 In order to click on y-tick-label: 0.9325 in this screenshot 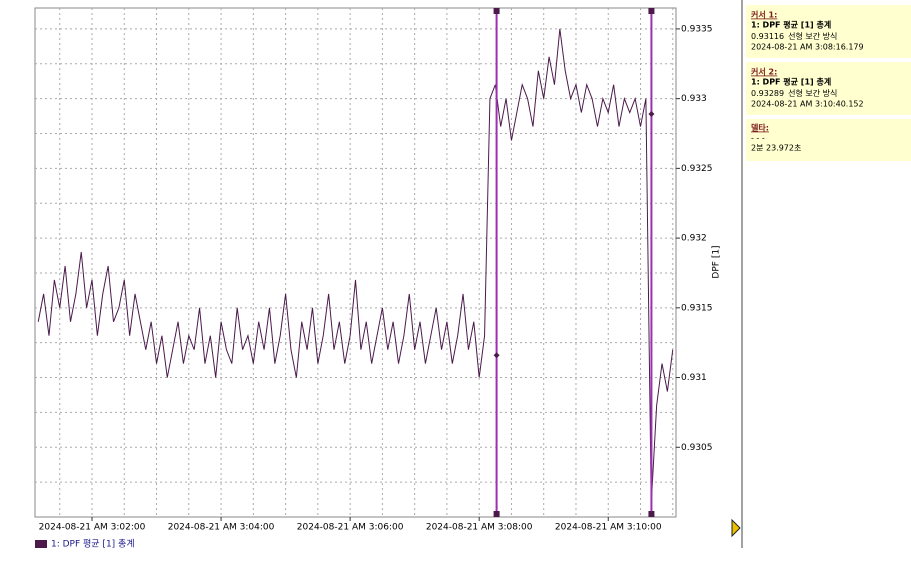, I will do `click(697, 169)`.